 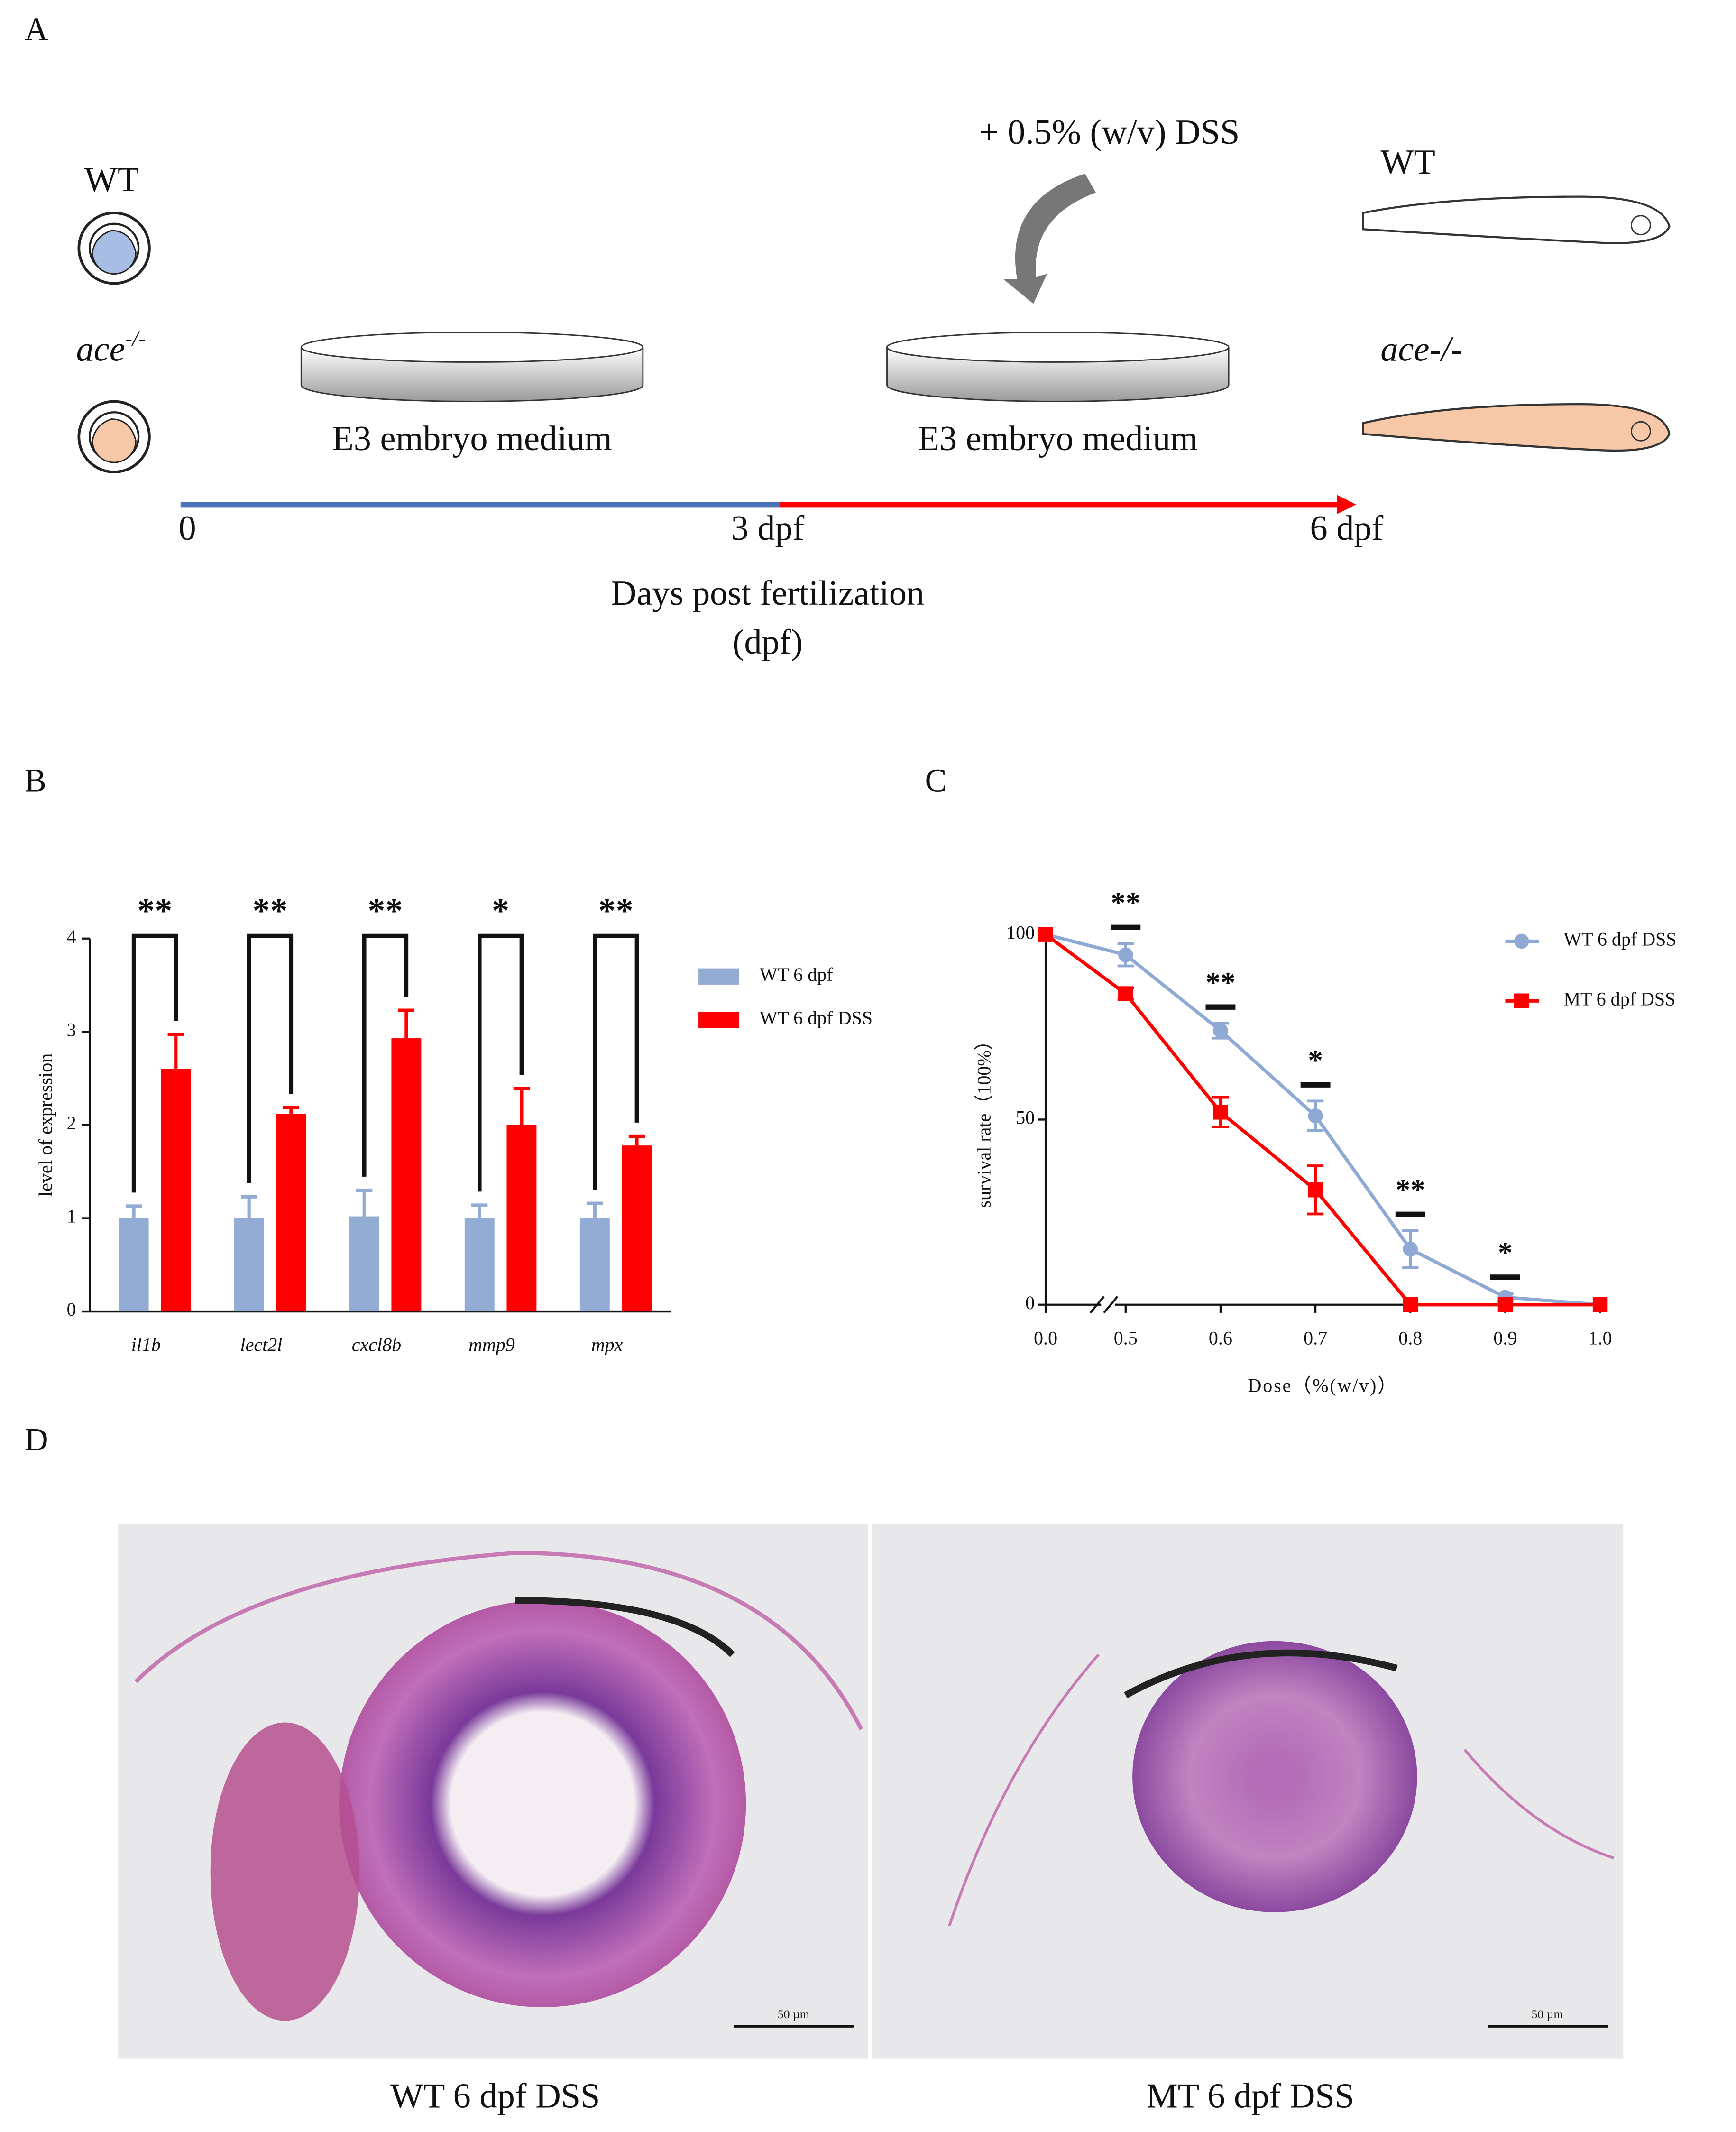 What do you see at coordinates (114, 441) in the screenshot?
I see `yolk` at bounding box center [114, 441].